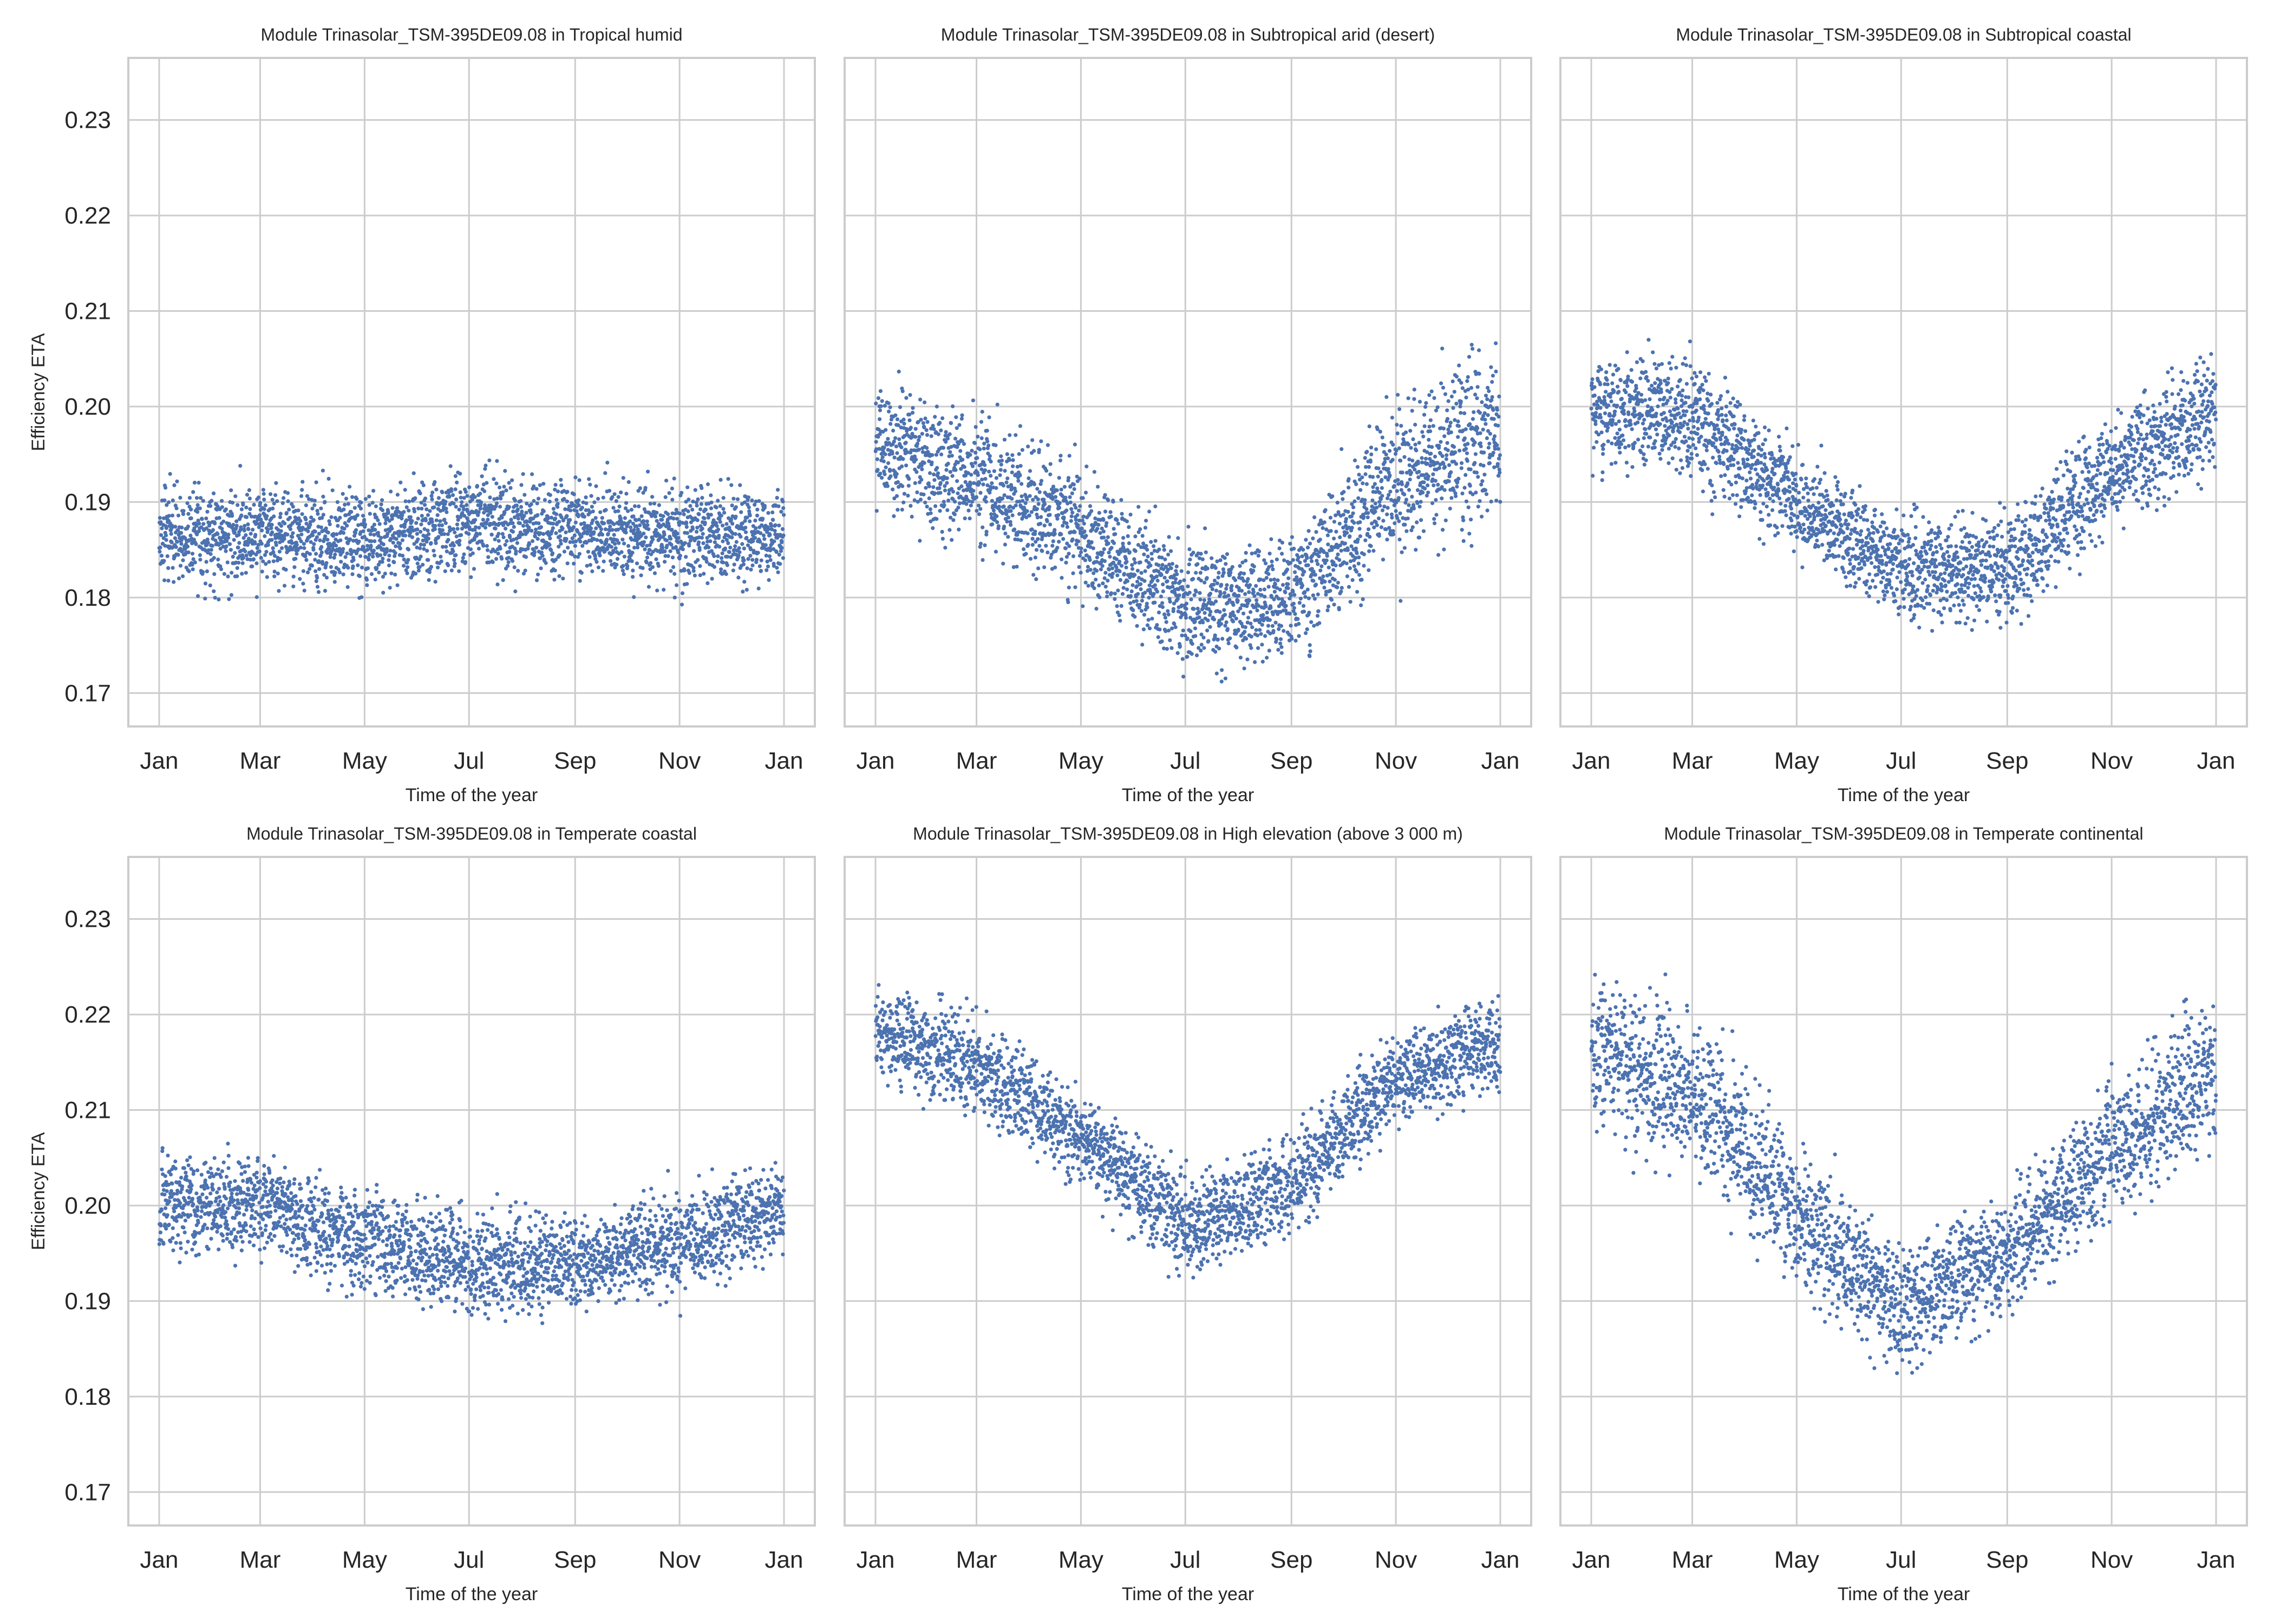  I want to click on y-tick-label: 0.23, so click(88, 120).